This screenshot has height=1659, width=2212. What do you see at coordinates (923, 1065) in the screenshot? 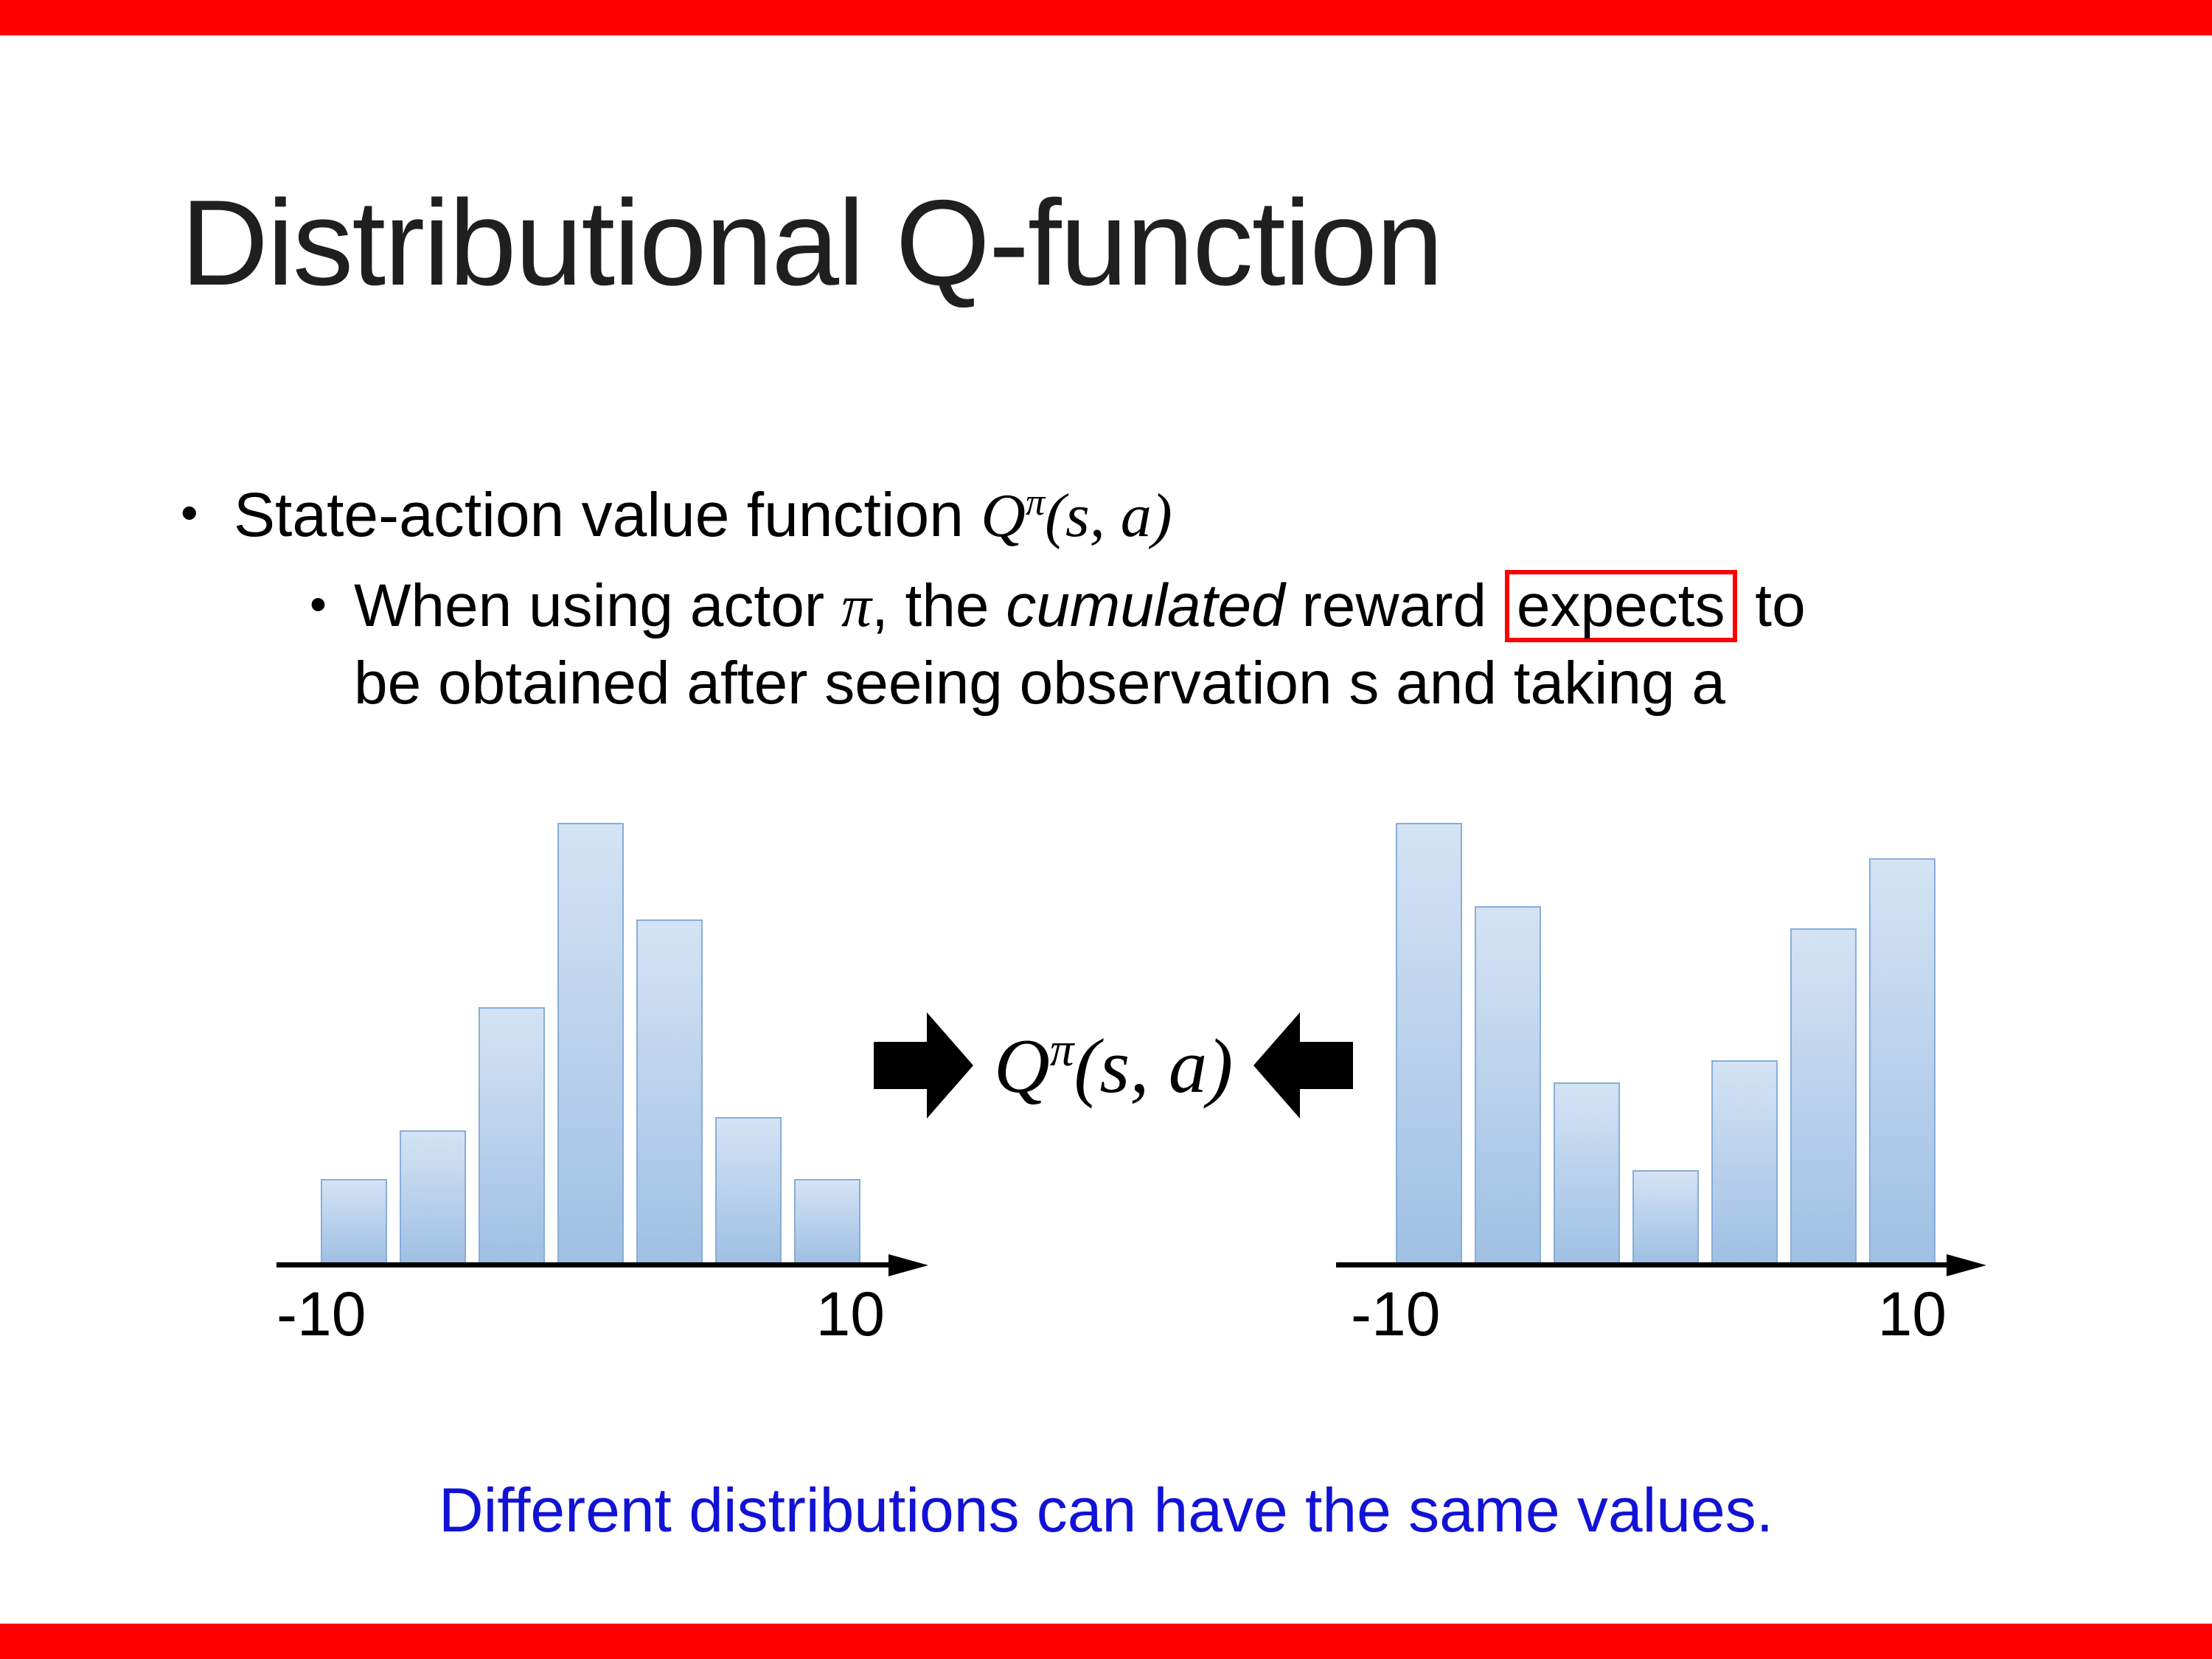
I see `arrow-right-icon` at bounding box center [923, 1065].